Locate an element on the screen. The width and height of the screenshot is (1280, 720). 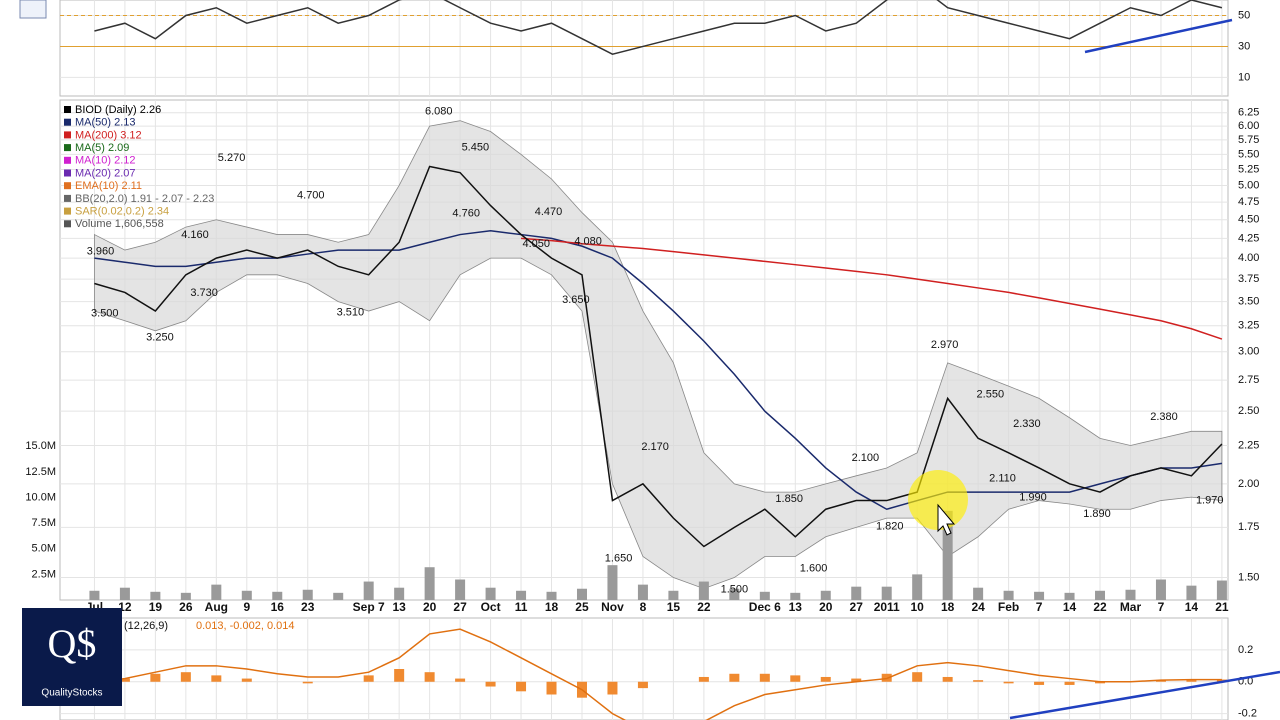
indicator-values: 0.013, -0.002, 0.014 is located at coordinates (245, 626).